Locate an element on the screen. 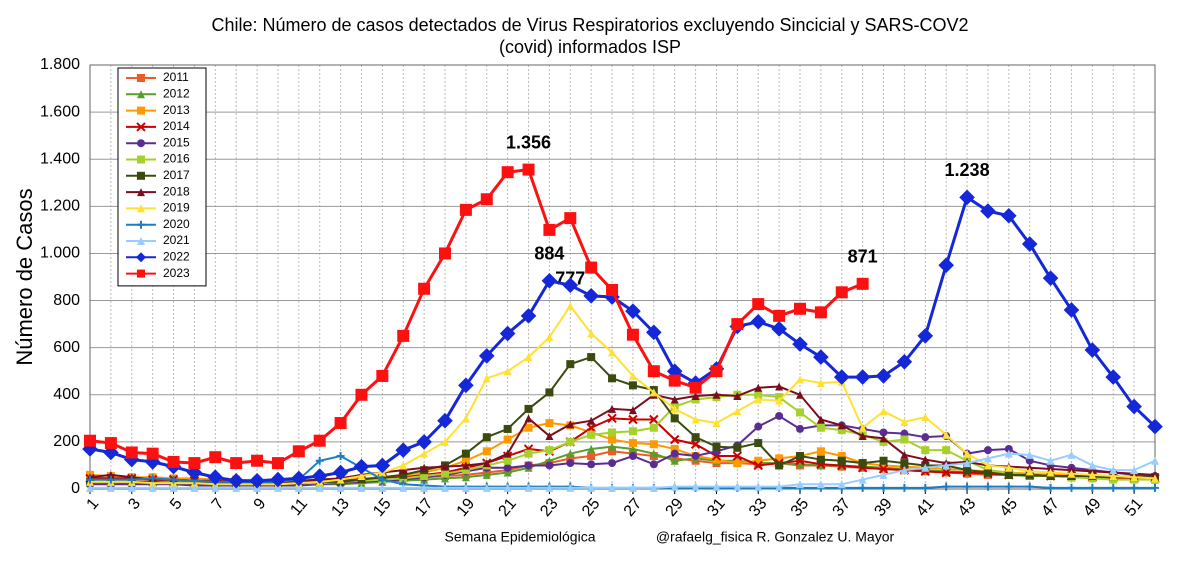 Image resolution: width=1200 pixels, height=571 pixels. legend-label: 2017 is located at coordinates (176, 175).